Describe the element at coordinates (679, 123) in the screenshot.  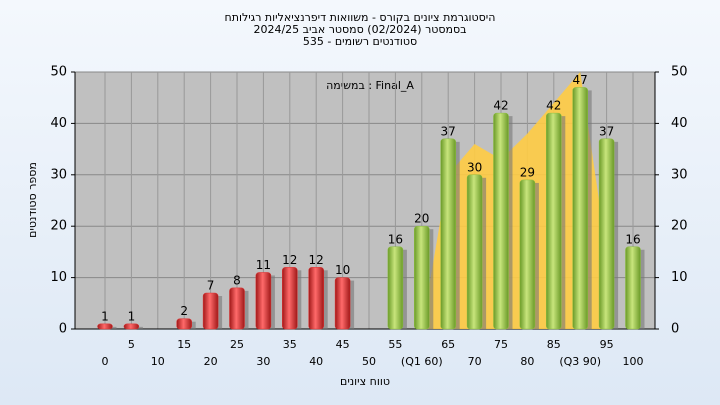
I see `y2-tick-label: 40` at that location.